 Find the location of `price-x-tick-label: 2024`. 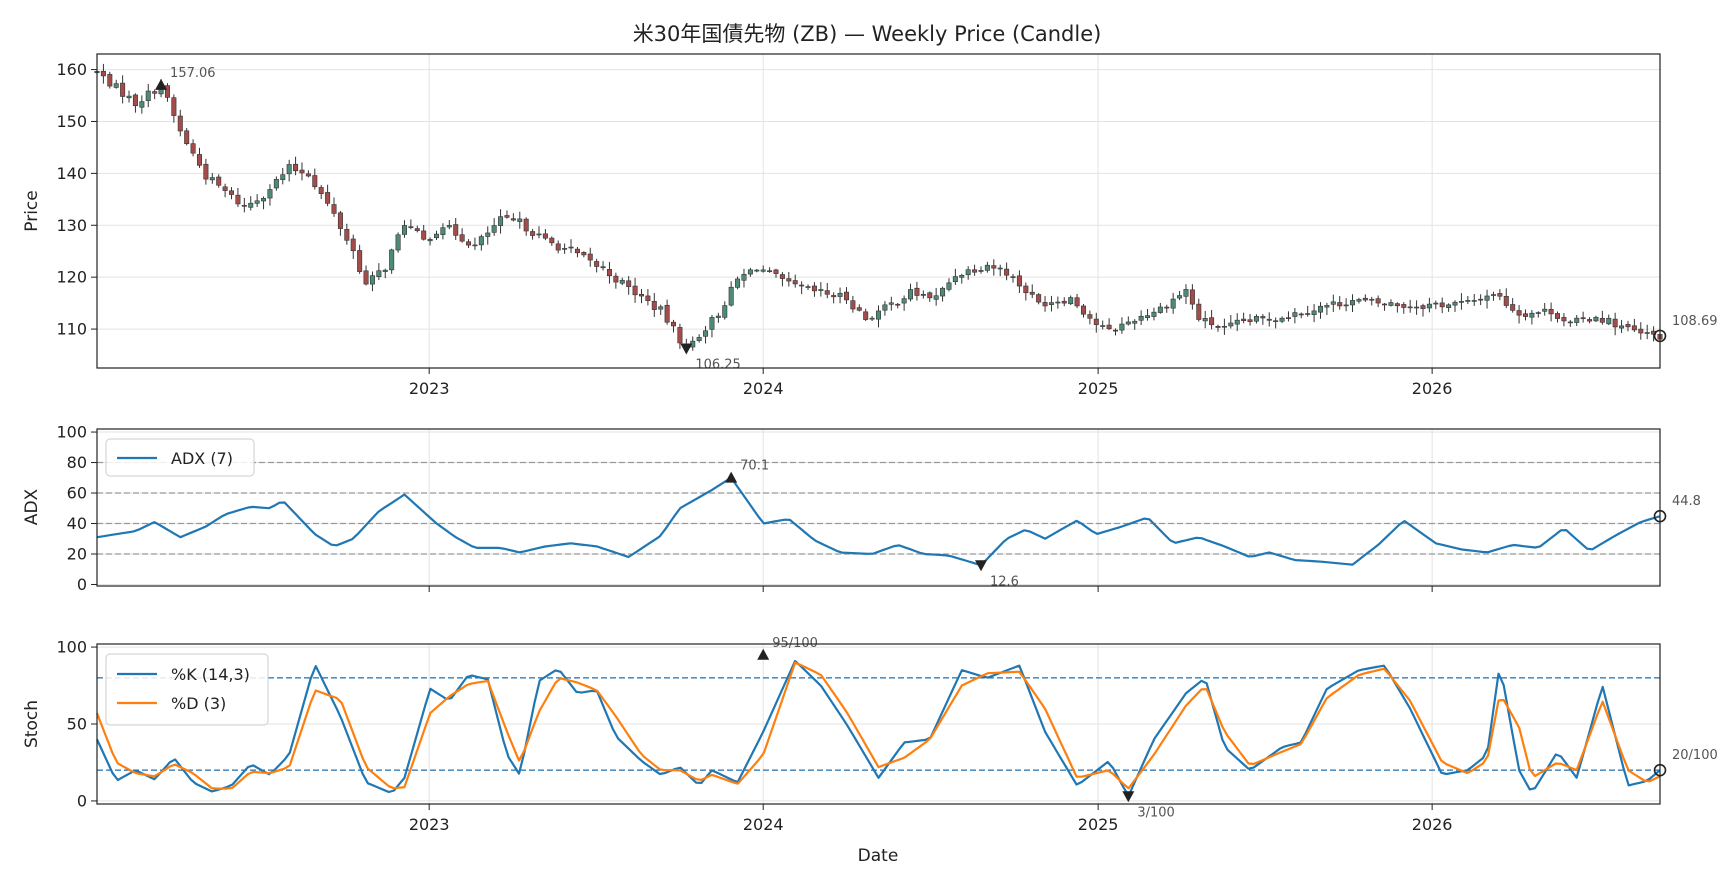

price-x-tick-label: 2024 is located at coordinates (763, 388).